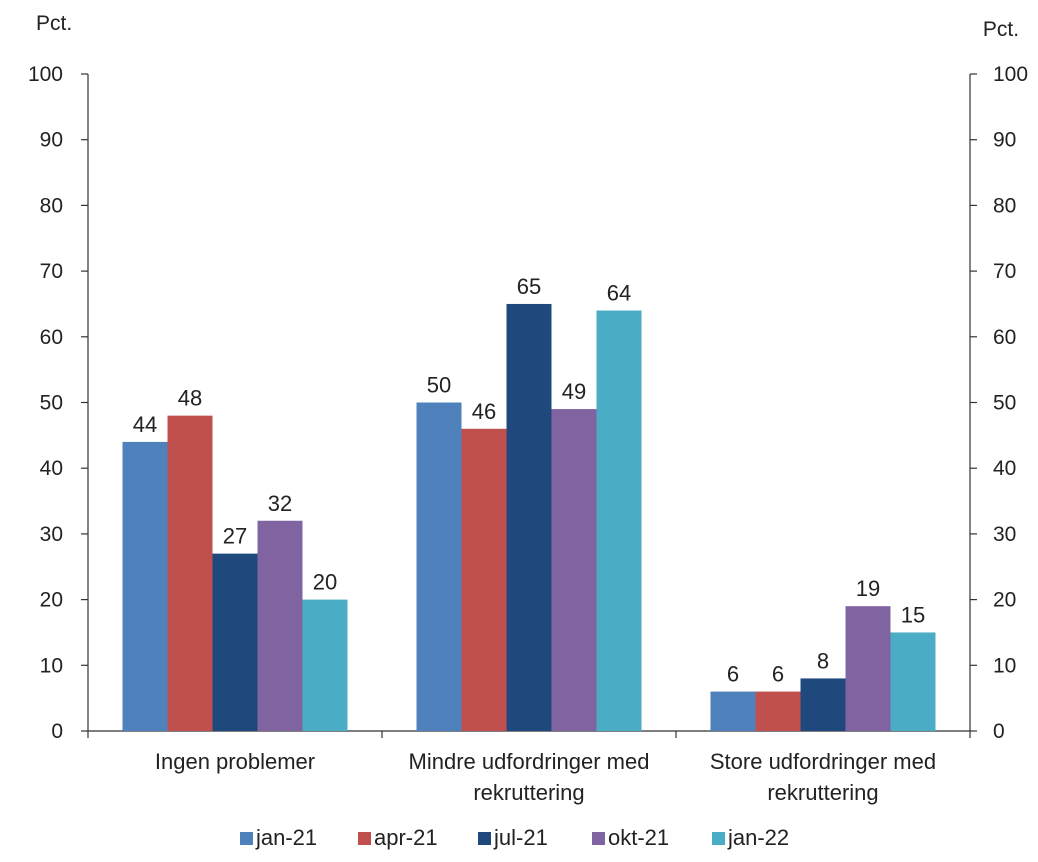 The image size is (1038, 862). I want to click on category-label-line: Store udfordringer med, so click(823, 761).